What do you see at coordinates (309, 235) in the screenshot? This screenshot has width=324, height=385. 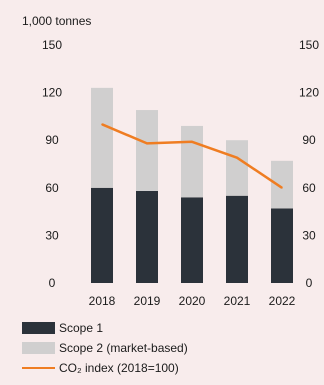 I see `y-tick-label-right: 30` at bounding box center [309, 235].